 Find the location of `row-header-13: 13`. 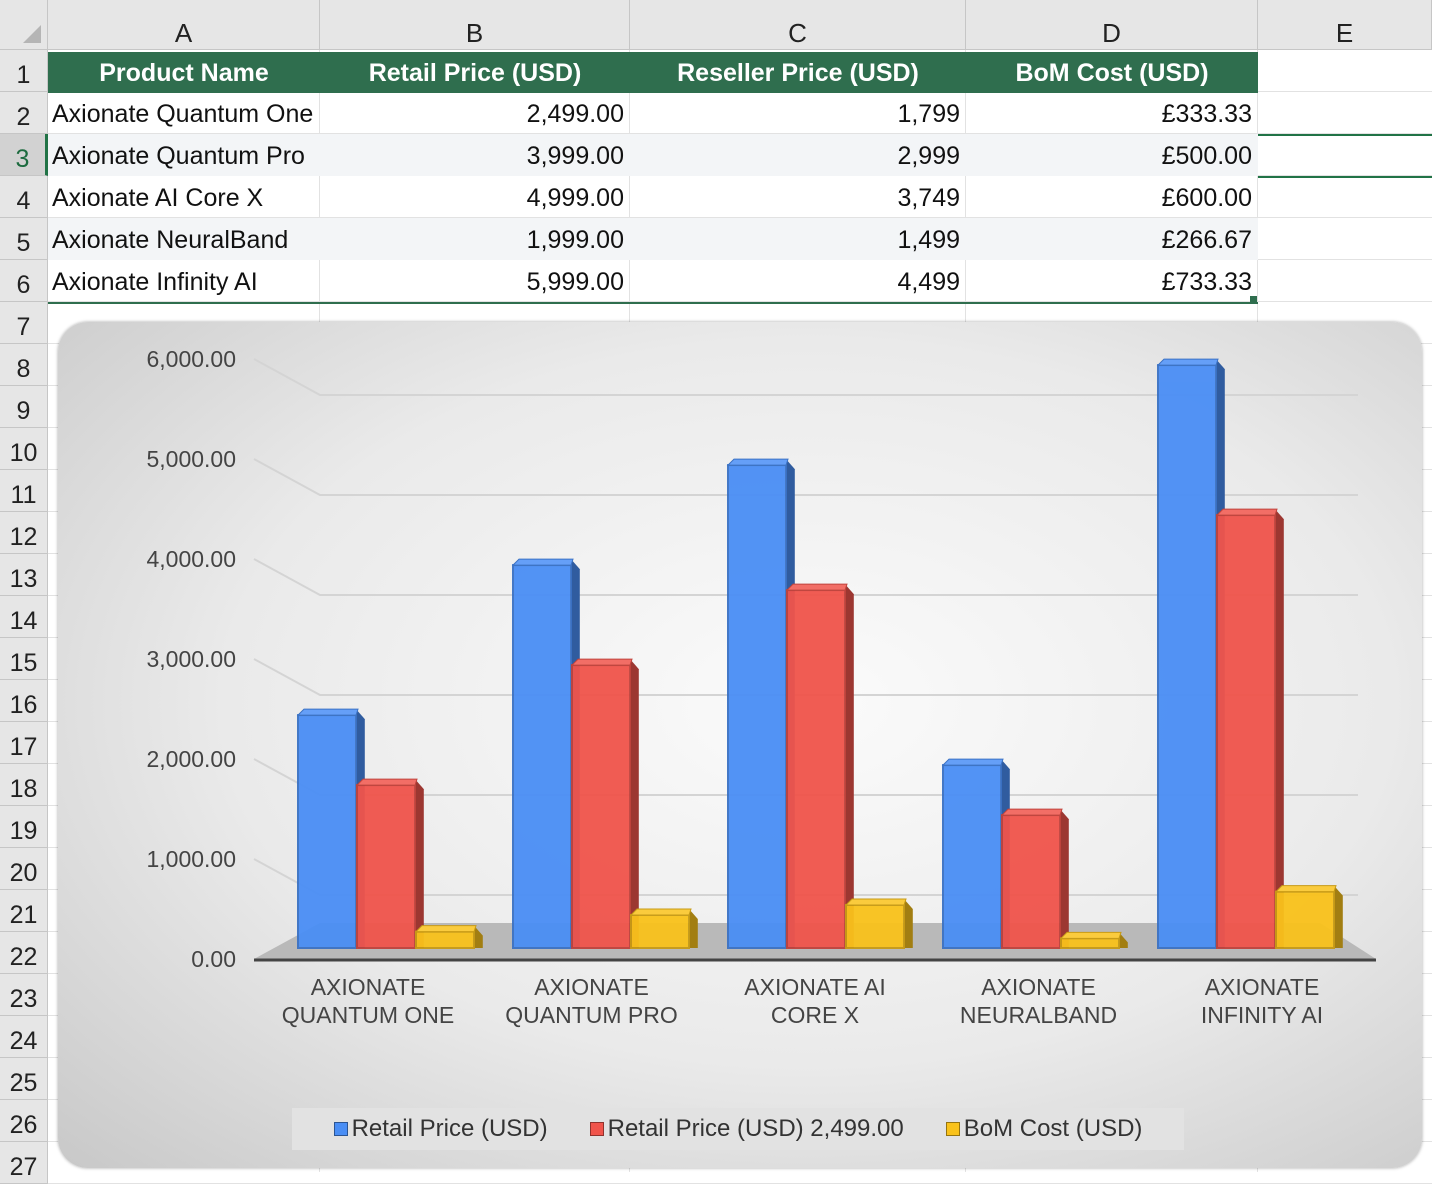

row-header-13: 13 is located at coordinates (24, 575).